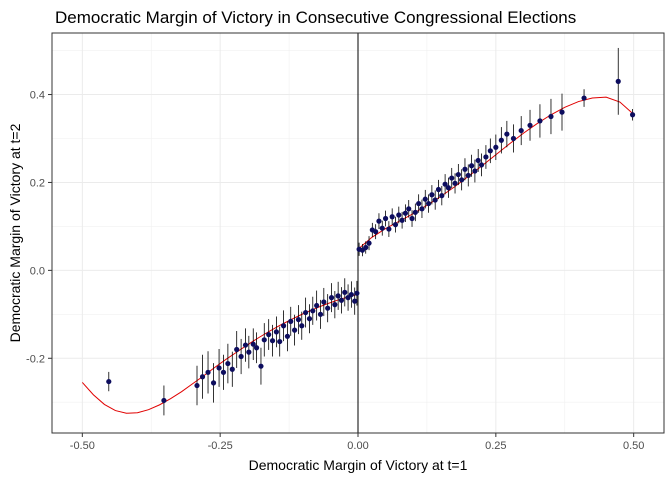 The image size is (672, 480). What do you see at coordinates (35, 359) in the screenshot?
I see `y-tick-label: -0.2` at bounding box center [35, 359].